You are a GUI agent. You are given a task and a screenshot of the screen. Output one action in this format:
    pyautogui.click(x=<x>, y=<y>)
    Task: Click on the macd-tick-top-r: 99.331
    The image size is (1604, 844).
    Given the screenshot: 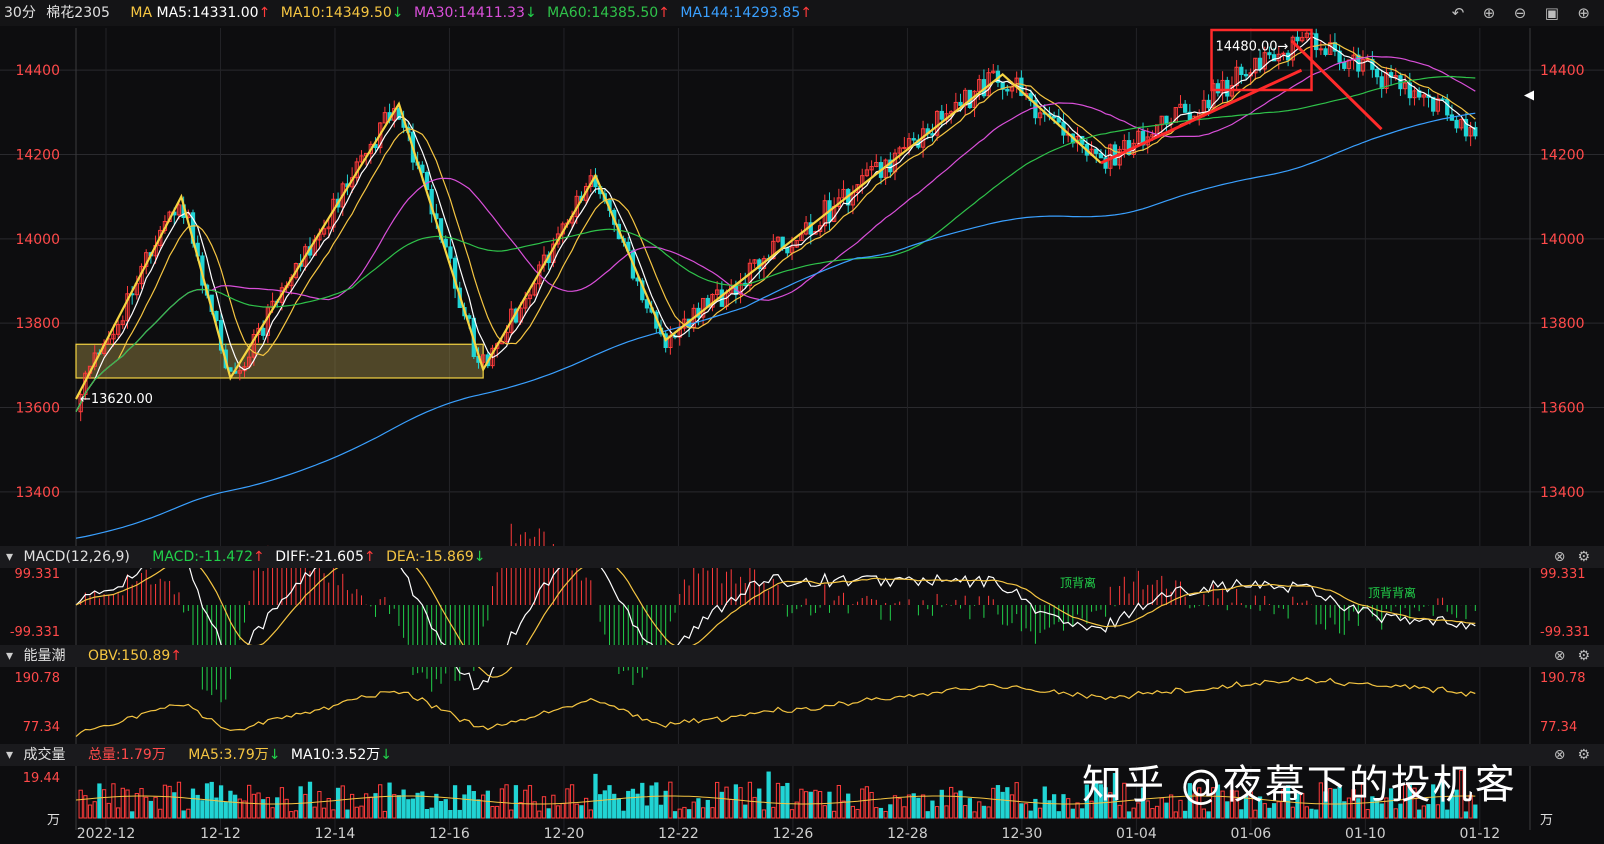 What is the action you would take?
    pyautogui.click(x=1563, y=574)
    